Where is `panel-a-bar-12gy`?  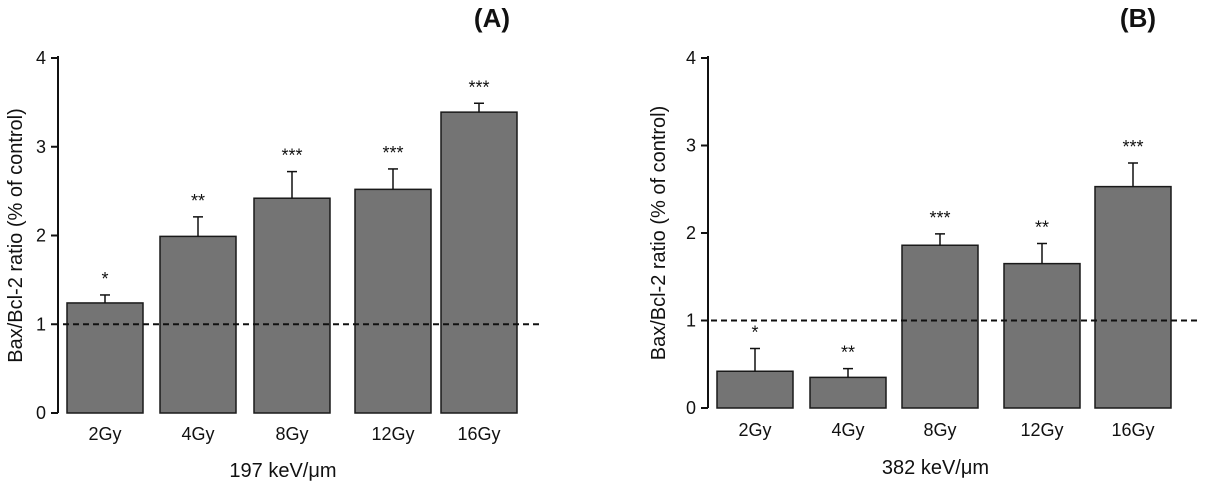
panel-a-bar-12gy is located at coordinates (393, 301).